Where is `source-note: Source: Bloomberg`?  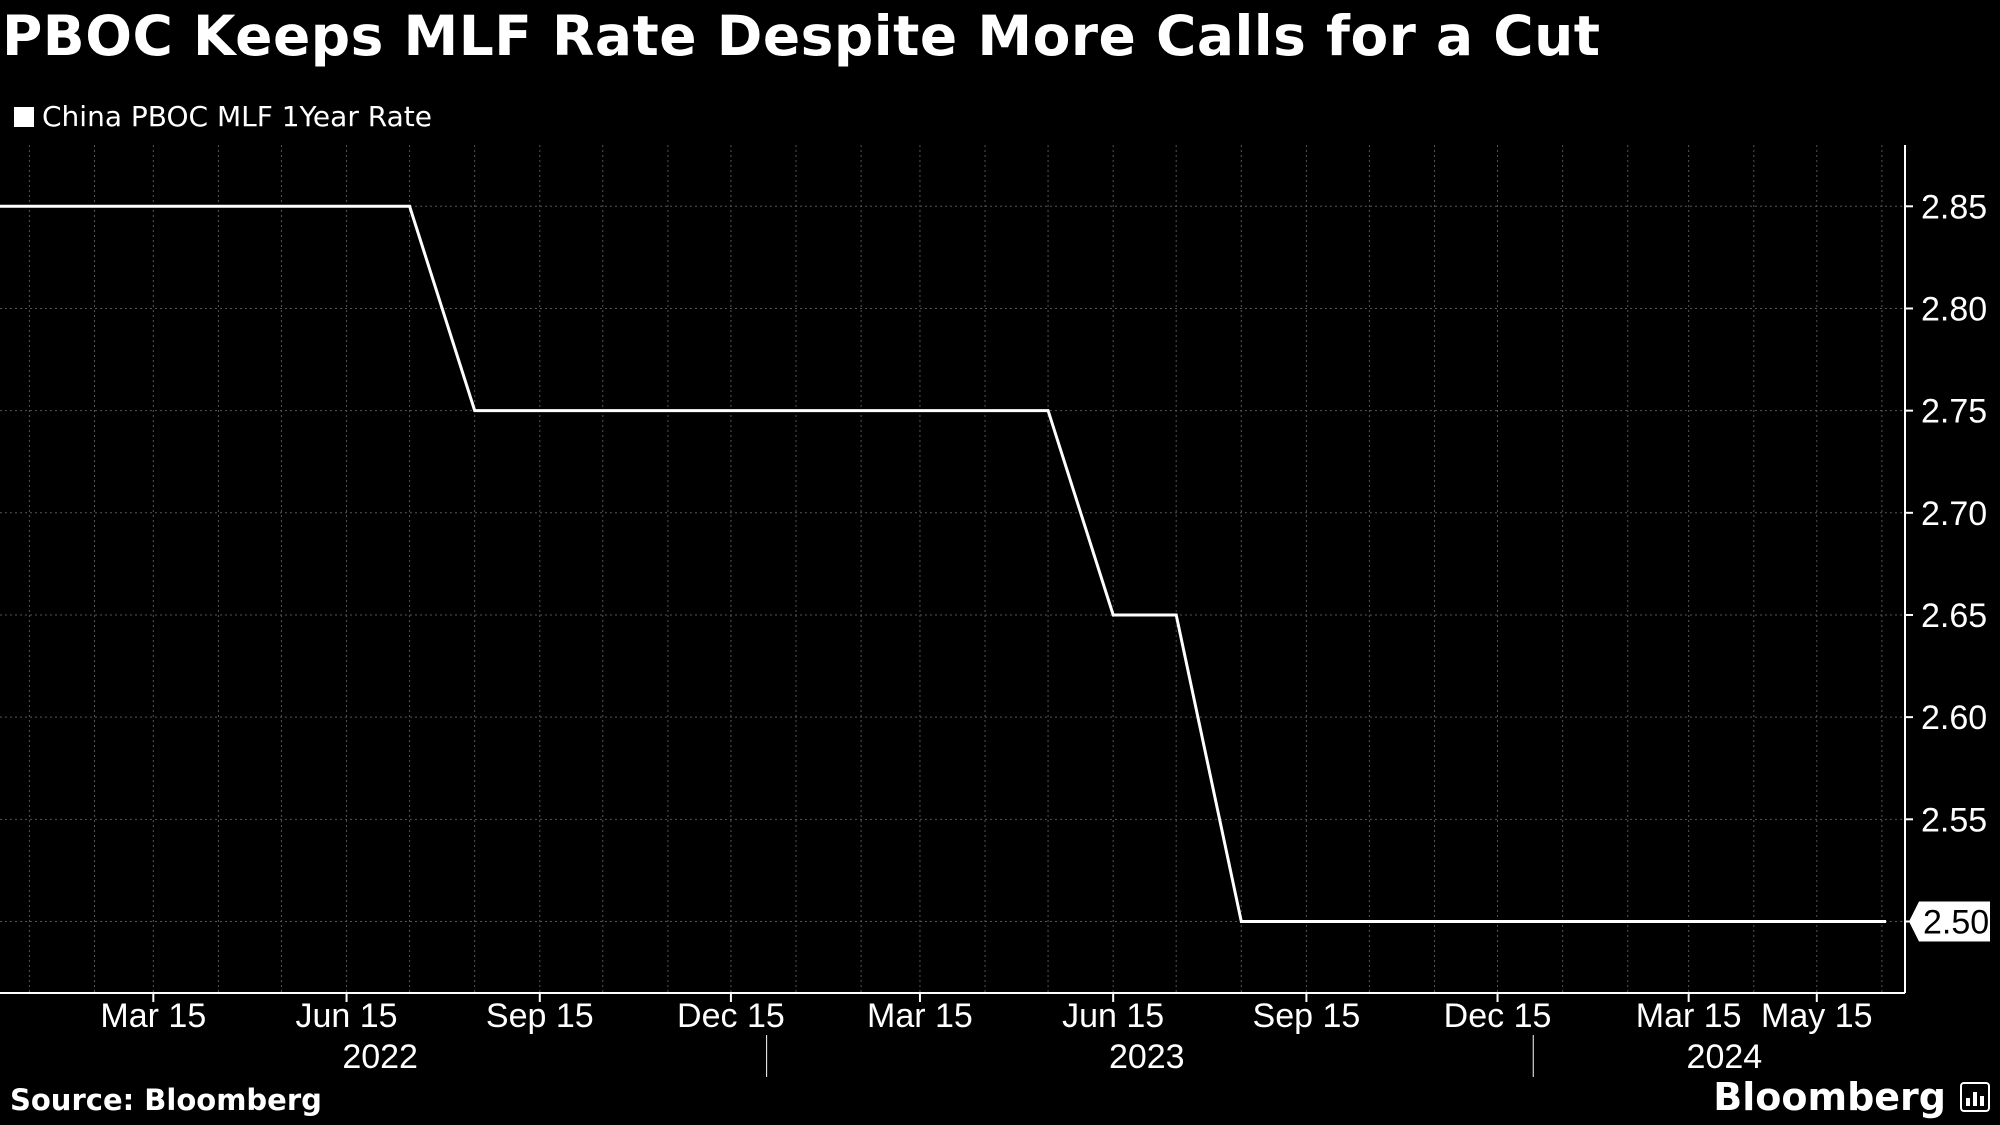
source-note: Source: Bloomberg is located at coordinates (166, 1100).